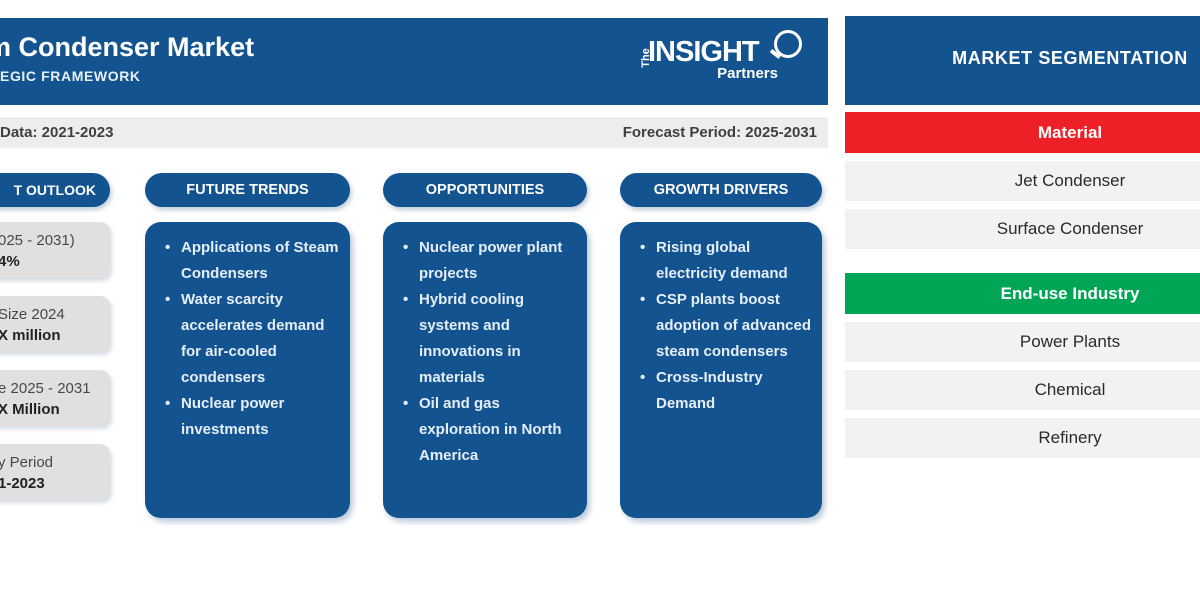 The image size is (1200, 600). Describe the element at coordinates (1022, 132) in the screenshot. I see `segment-group-bar: Material` at that location.